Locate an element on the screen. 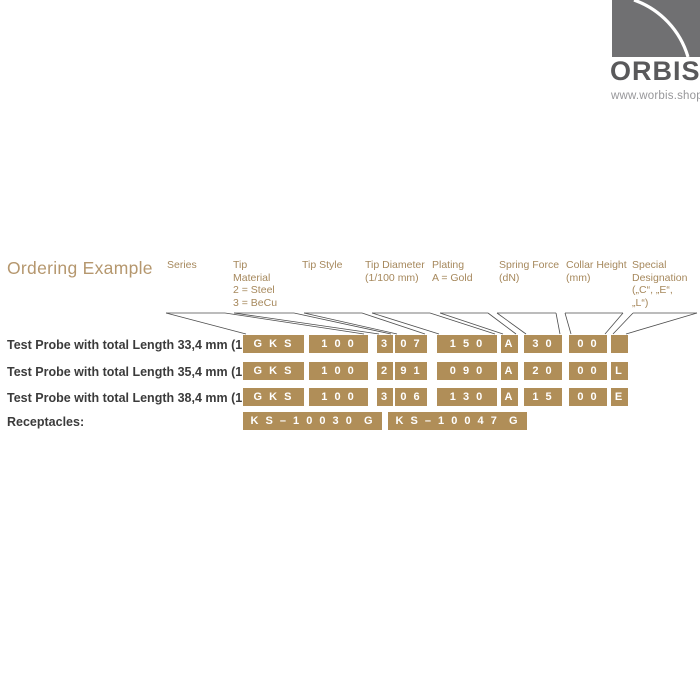  column-header-line: (mm) is located at coordinates (578, 277).